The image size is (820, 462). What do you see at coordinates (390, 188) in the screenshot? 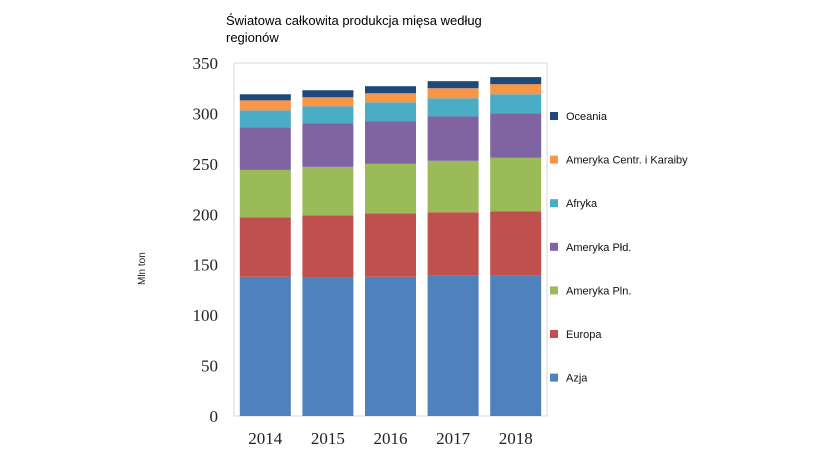
I see `bar-segment-ameryka-pln--2016` at bounding box center [390, 188].